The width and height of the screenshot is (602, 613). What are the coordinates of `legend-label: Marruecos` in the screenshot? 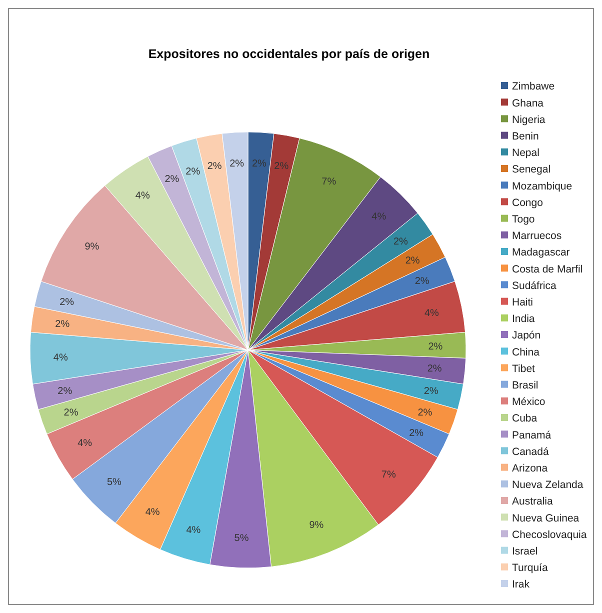 It's located at (537, 236).